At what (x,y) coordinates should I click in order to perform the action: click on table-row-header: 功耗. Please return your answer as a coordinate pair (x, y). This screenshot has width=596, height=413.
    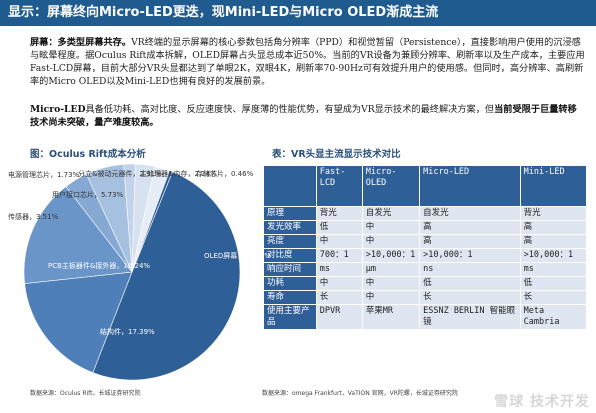
    Looking at the image, I should click on (290, 283).